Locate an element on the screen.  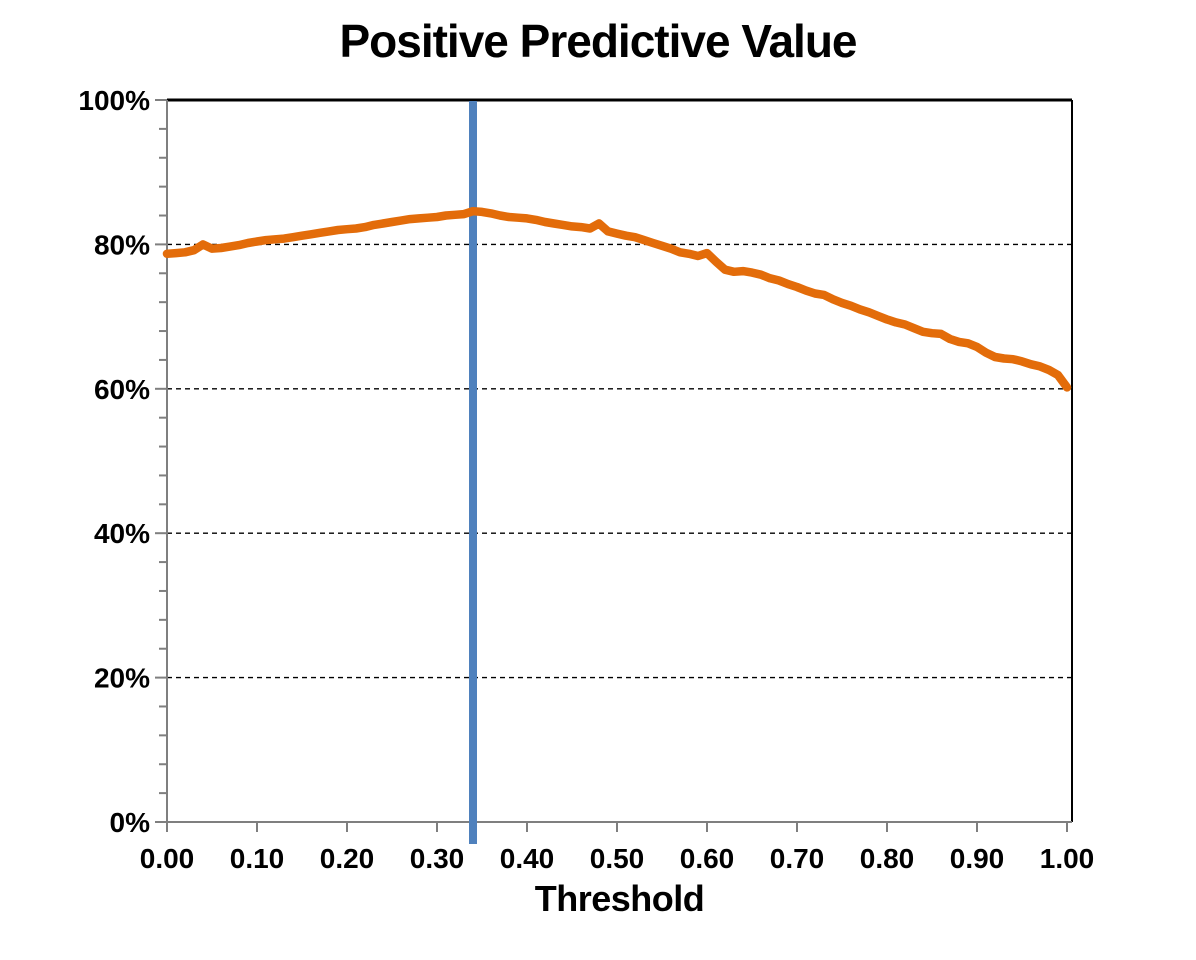
x-tick-label: 0.10 is located at coordinates (257, 858).